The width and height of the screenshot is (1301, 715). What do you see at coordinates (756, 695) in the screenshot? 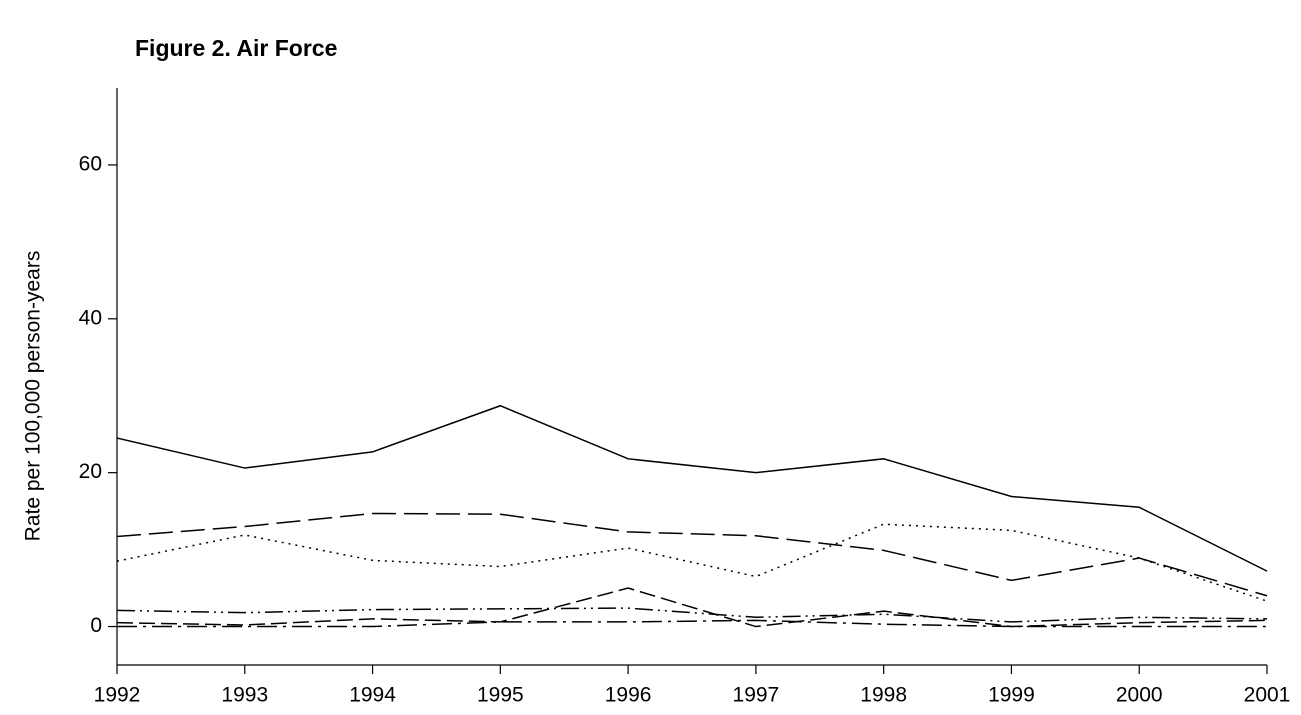
I see `x-tick-label: 1997` at bounding box center [756, 695].